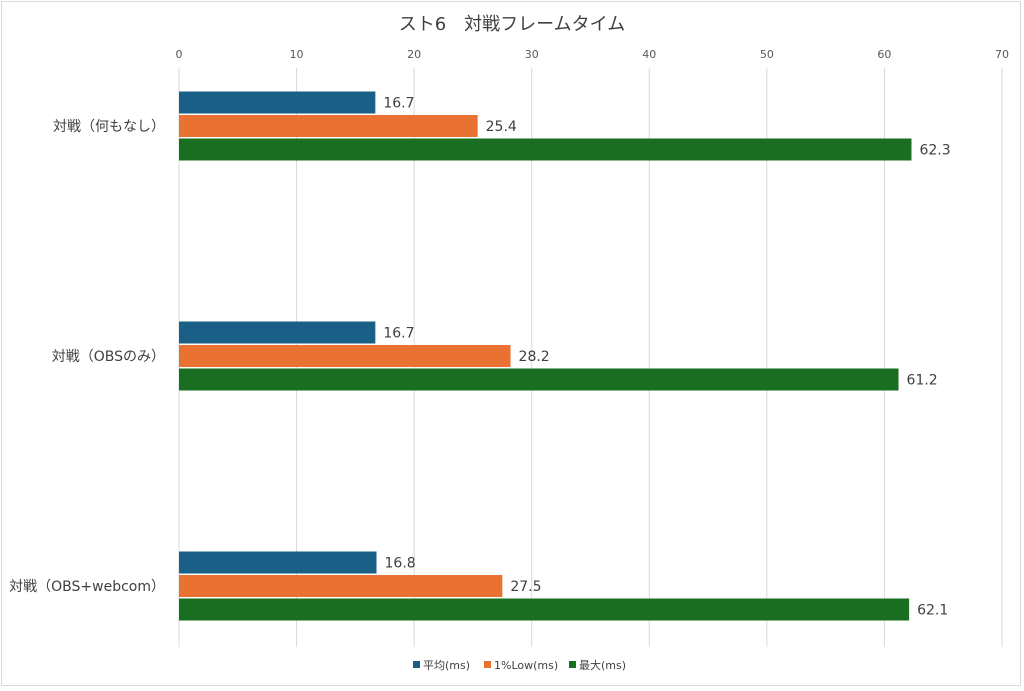  I want to click on bar-value-label: 25.4, so click(501, 127).